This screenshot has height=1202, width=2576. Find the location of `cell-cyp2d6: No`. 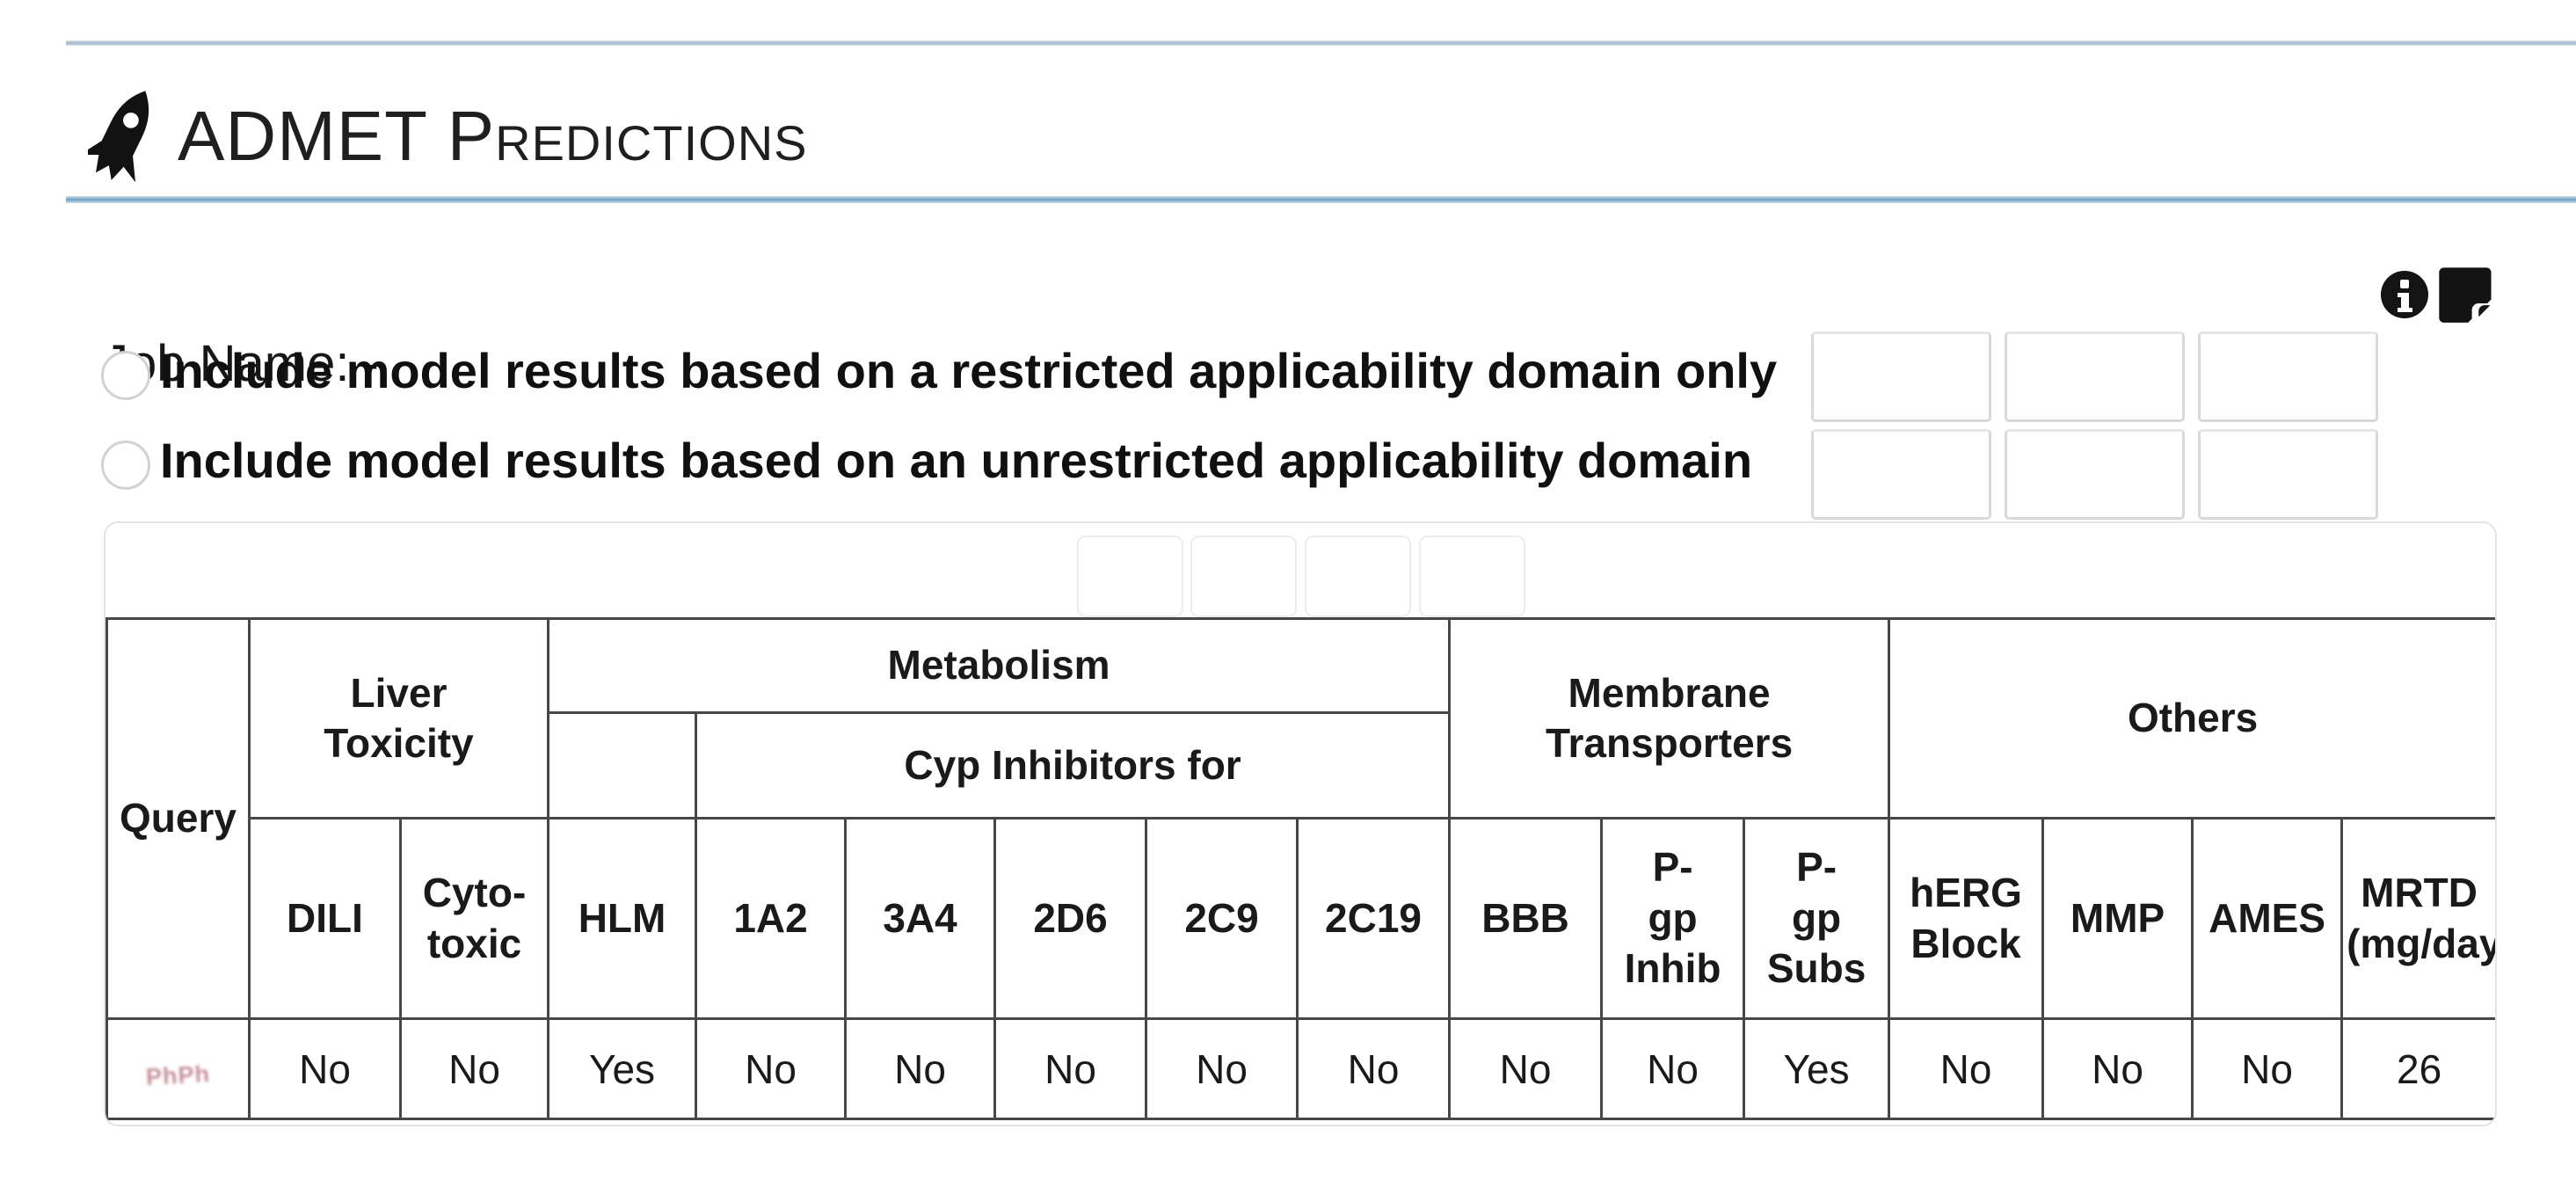

cell-cyp2d6: No is located at coordinates (1070, 1068).